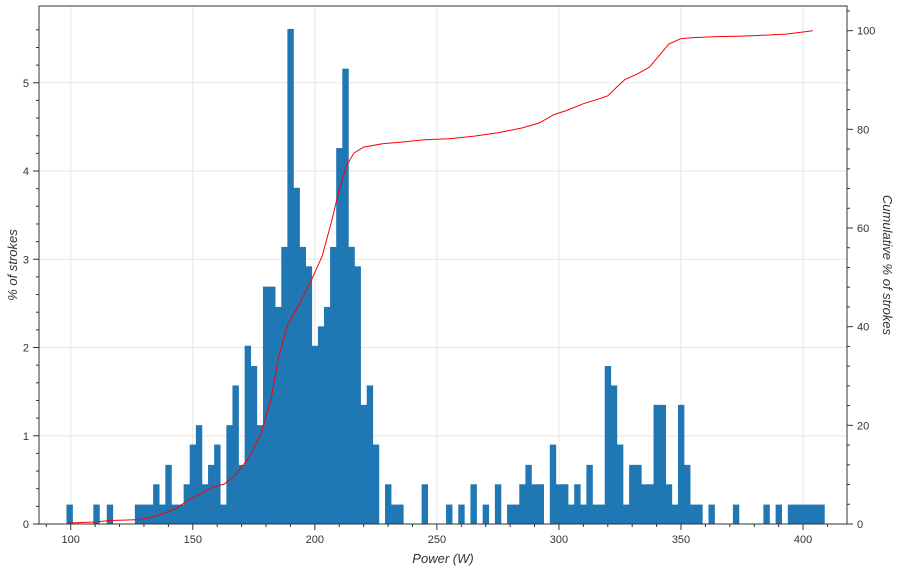  I want to click on x-tick-label: 100, so click(71, 540).